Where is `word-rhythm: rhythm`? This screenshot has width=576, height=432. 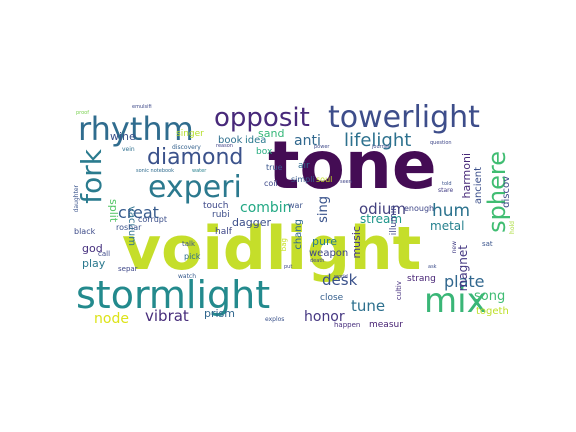
word-rhythm: rhythm is located at coordinates (136, 129).